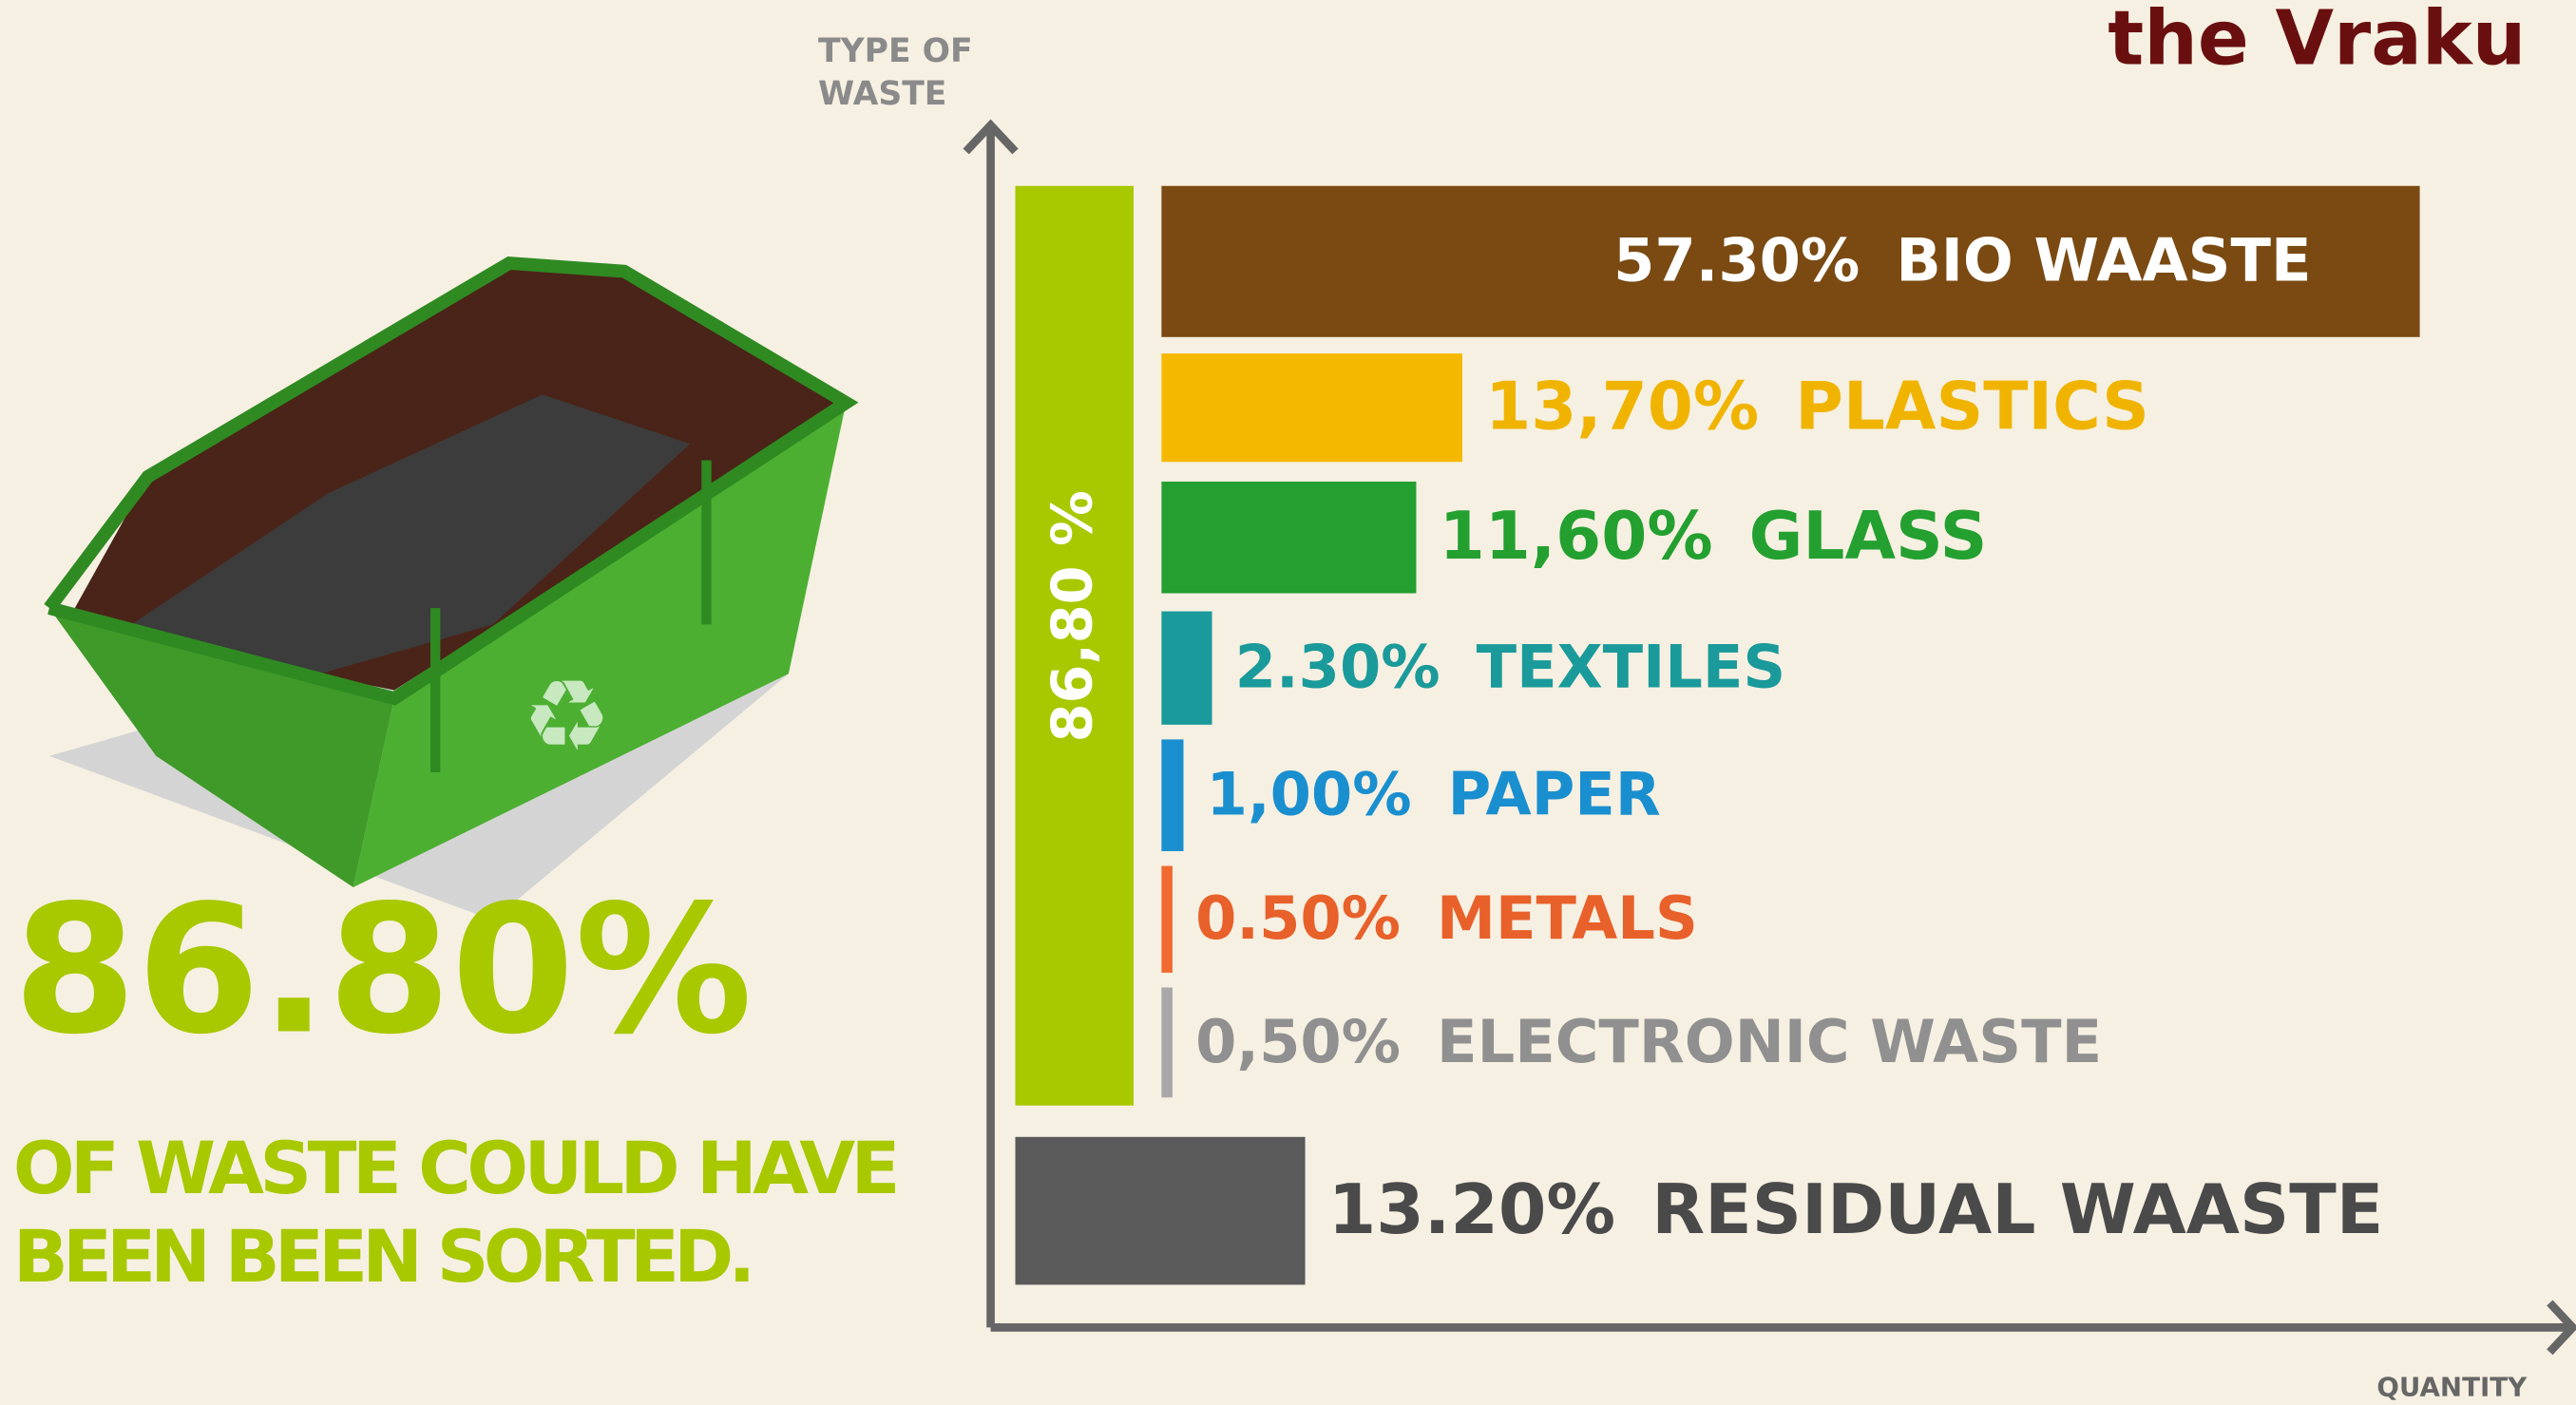 The height and width of the screenshot is (1405, 2576). I want to click on category-label: TEXTILES, so click(1631, 667).